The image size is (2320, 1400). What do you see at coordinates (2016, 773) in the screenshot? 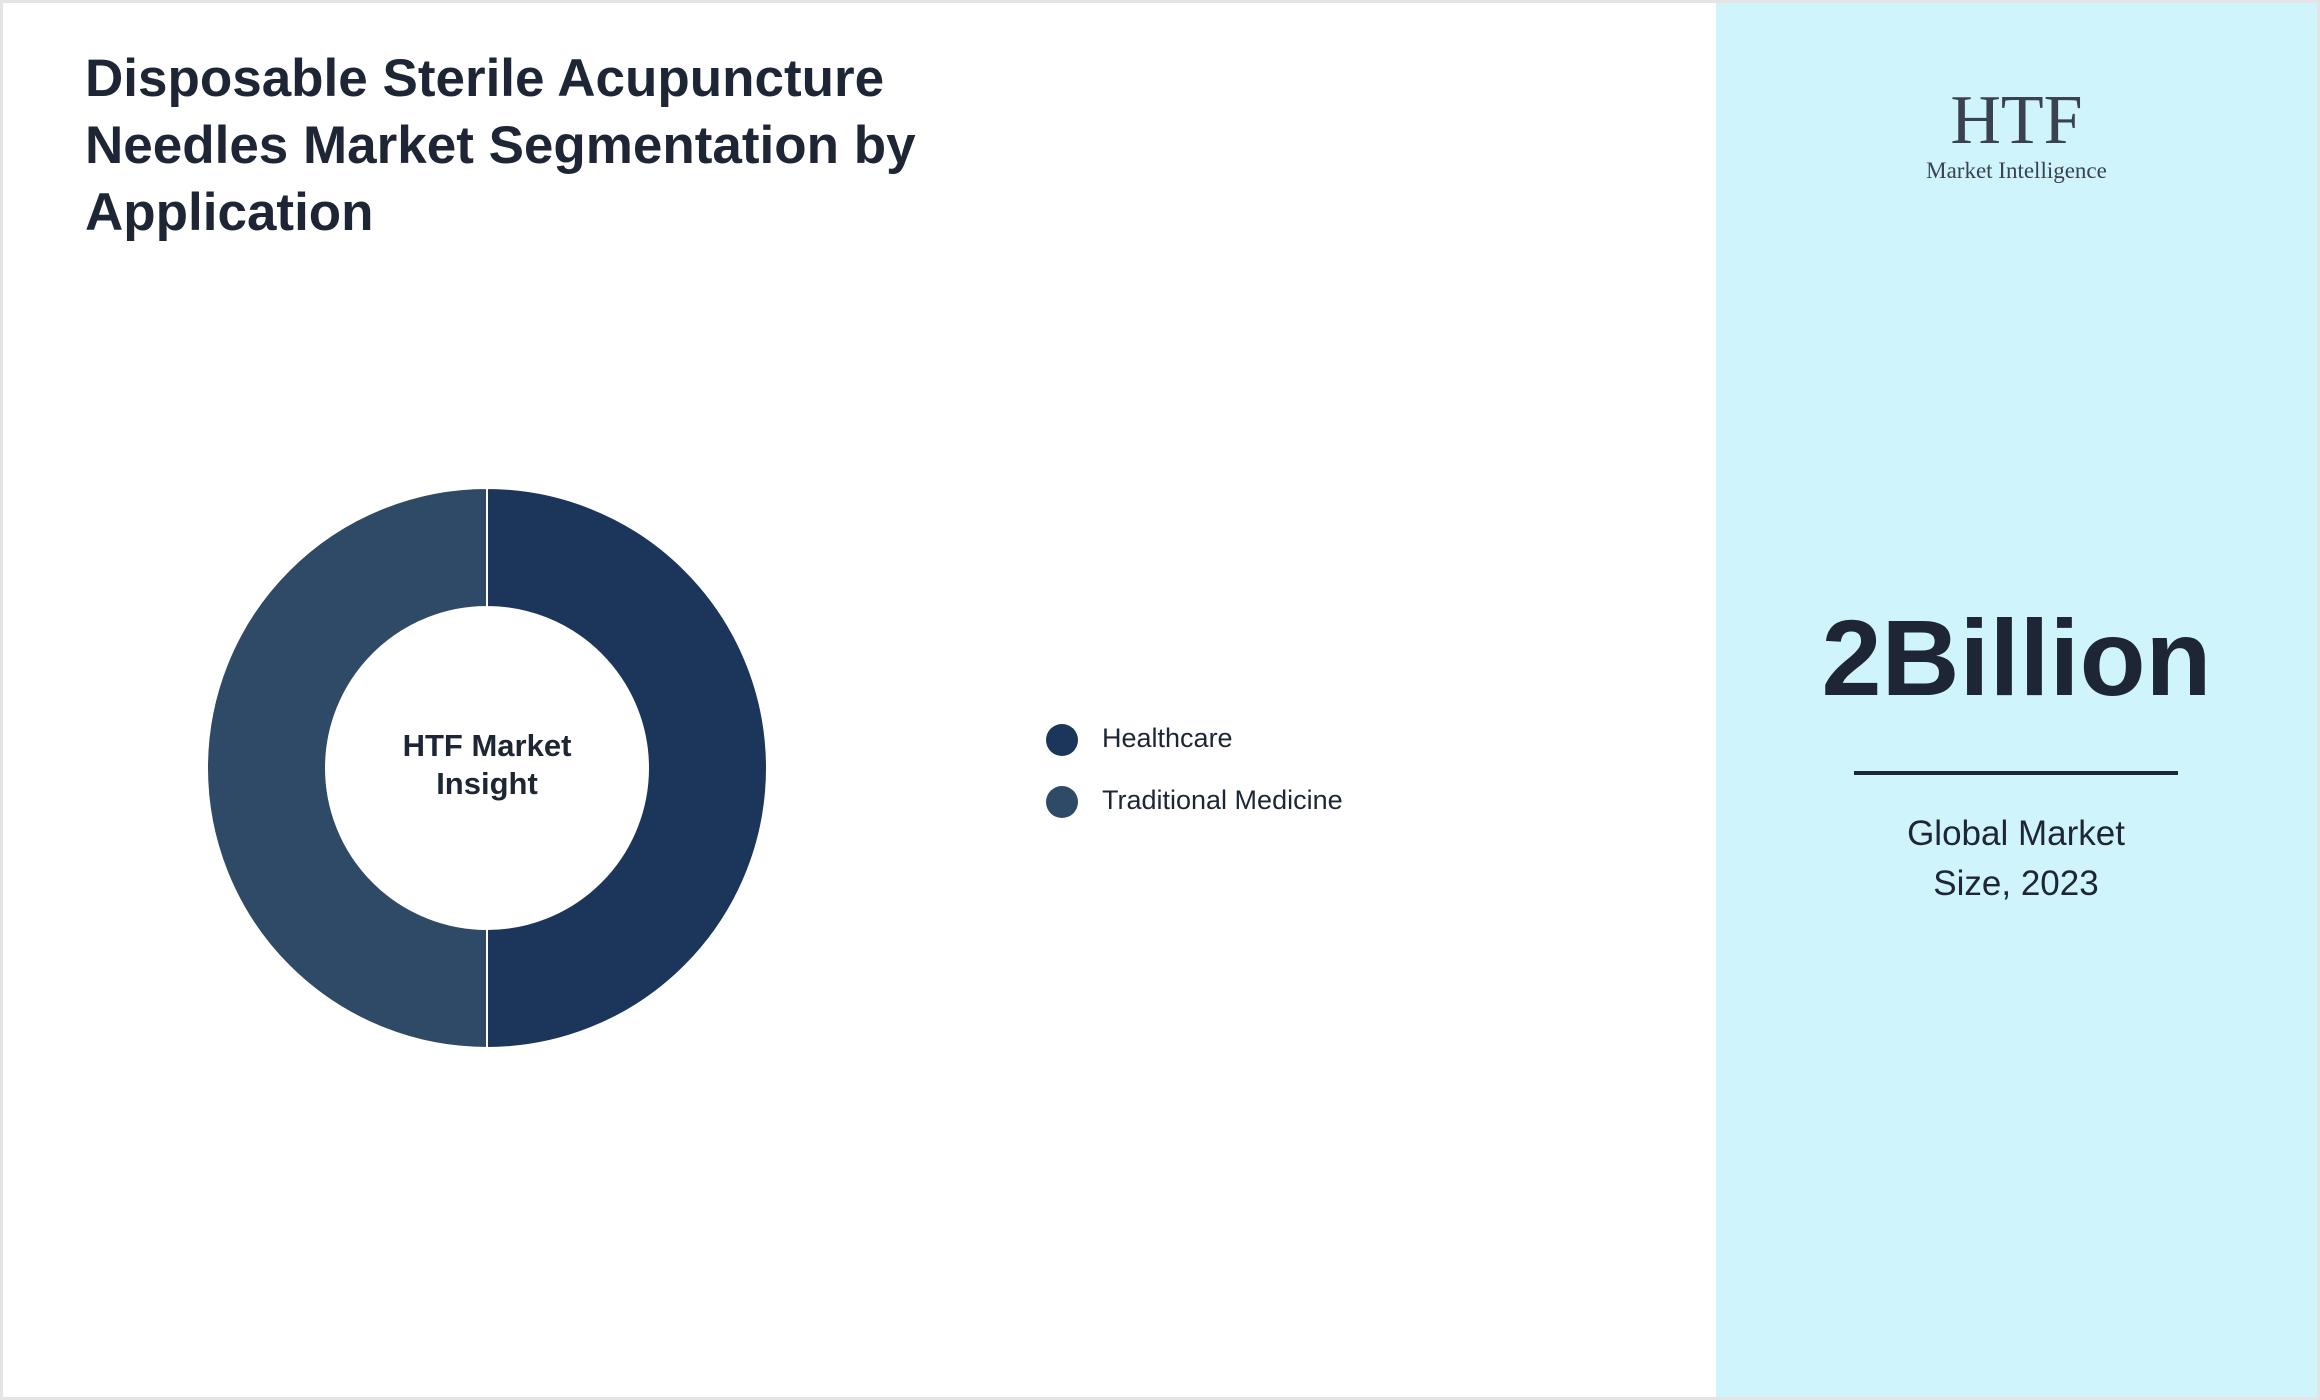
I see `divider` at bounding box center [2016, 773].